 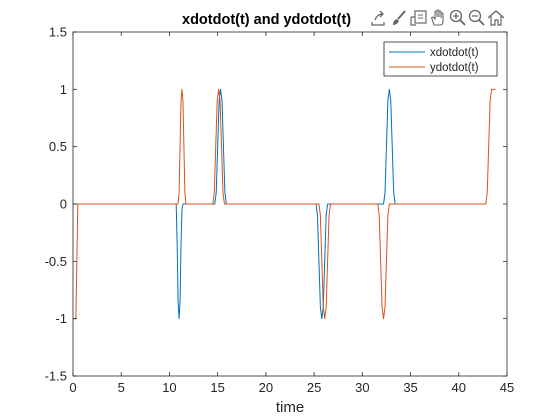 What do you see at coordinates (507, 387) in the screenshot?
I see `x-tick-label: 45` at bounding box center [507, 387].